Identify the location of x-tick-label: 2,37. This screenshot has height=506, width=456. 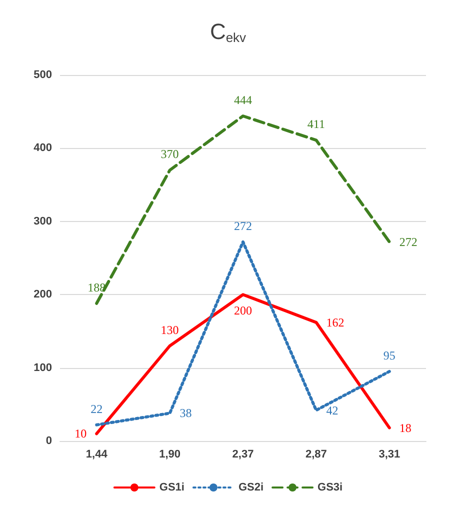
(243, 454).